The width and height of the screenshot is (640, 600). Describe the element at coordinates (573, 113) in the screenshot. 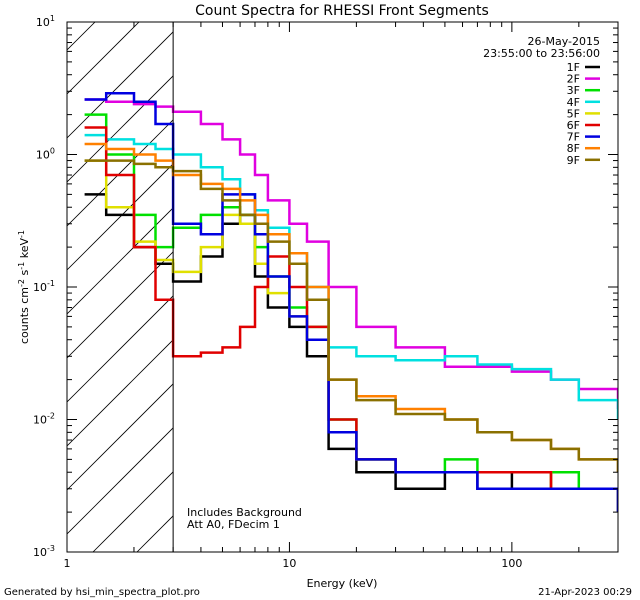

I see `legend-label-5F: 5F` at that location.